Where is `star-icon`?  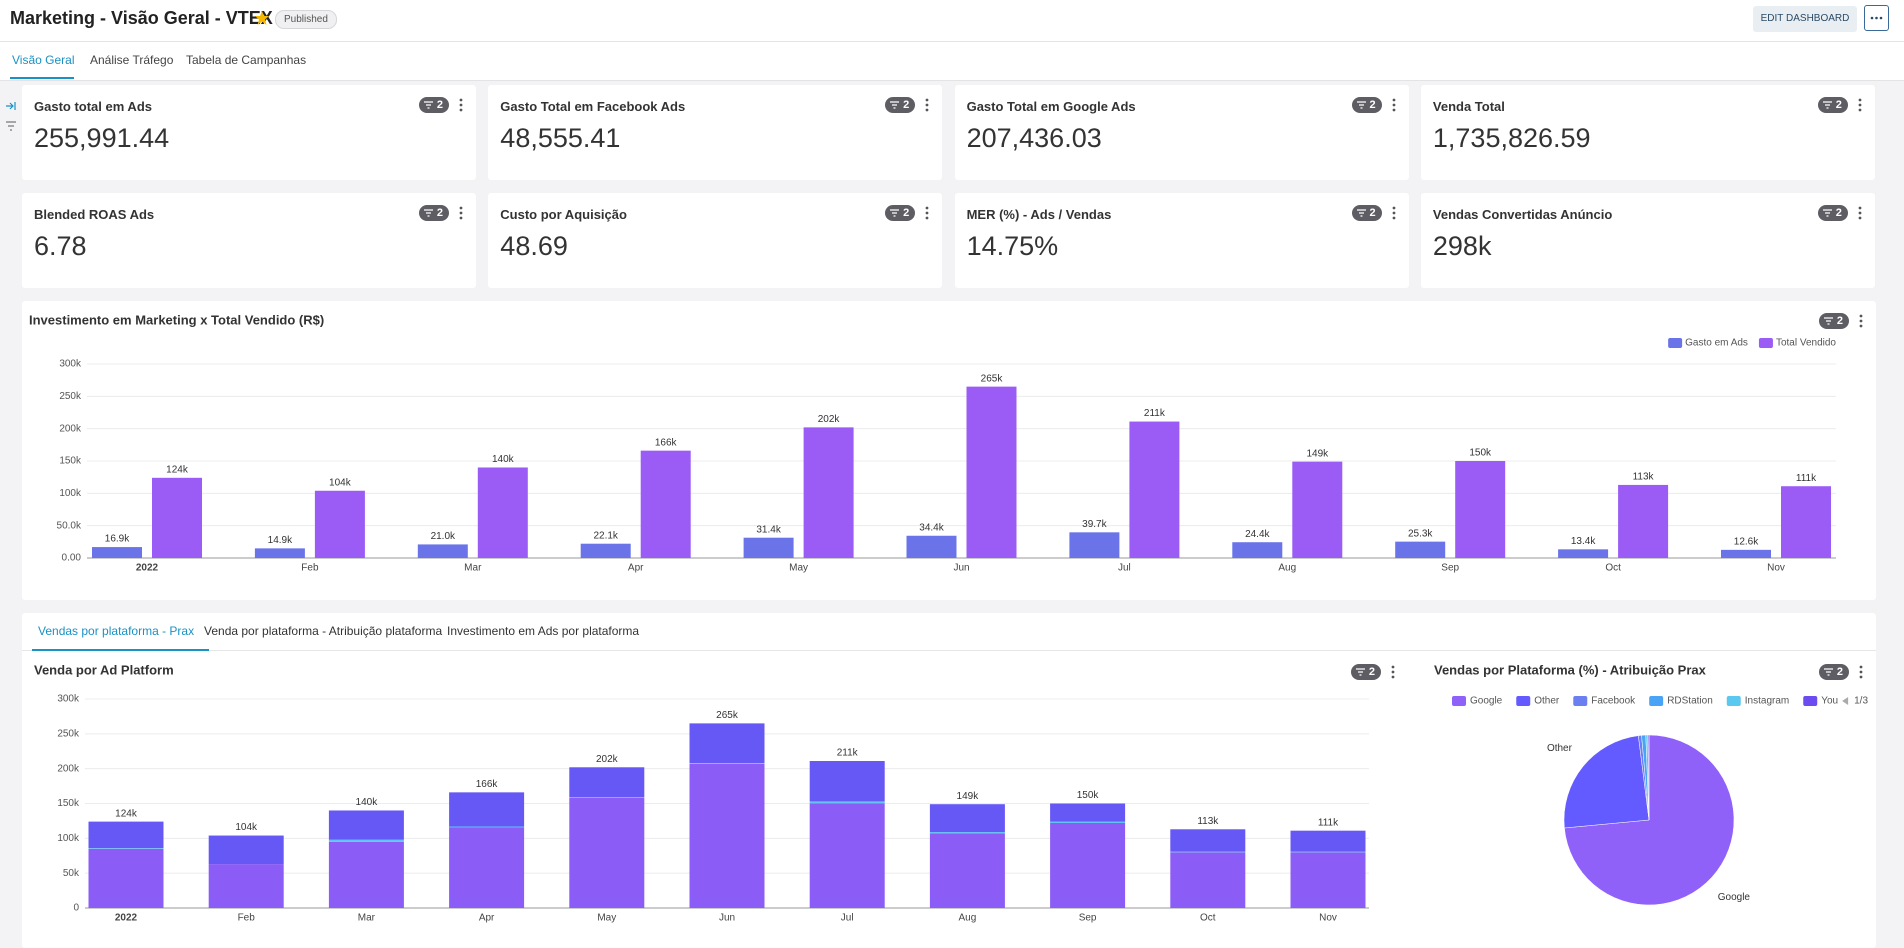
star-icon is located at coordinates (262, 18).